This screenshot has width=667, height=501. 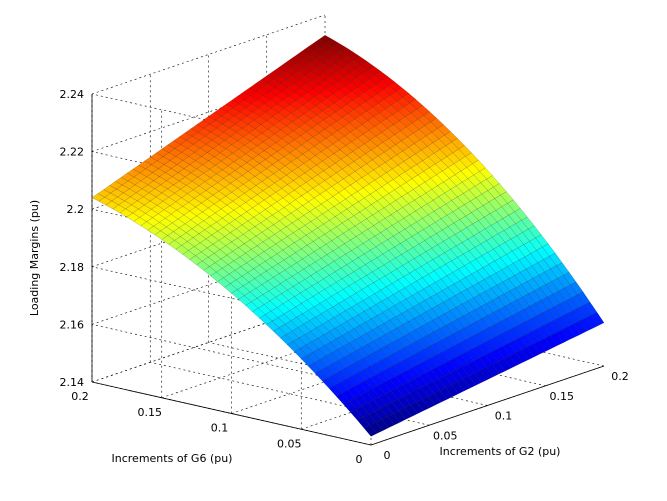 What do you see at coordinates (370, 431) in the screenshot?
I see `surface-patch` at bounding box center [370, 431].